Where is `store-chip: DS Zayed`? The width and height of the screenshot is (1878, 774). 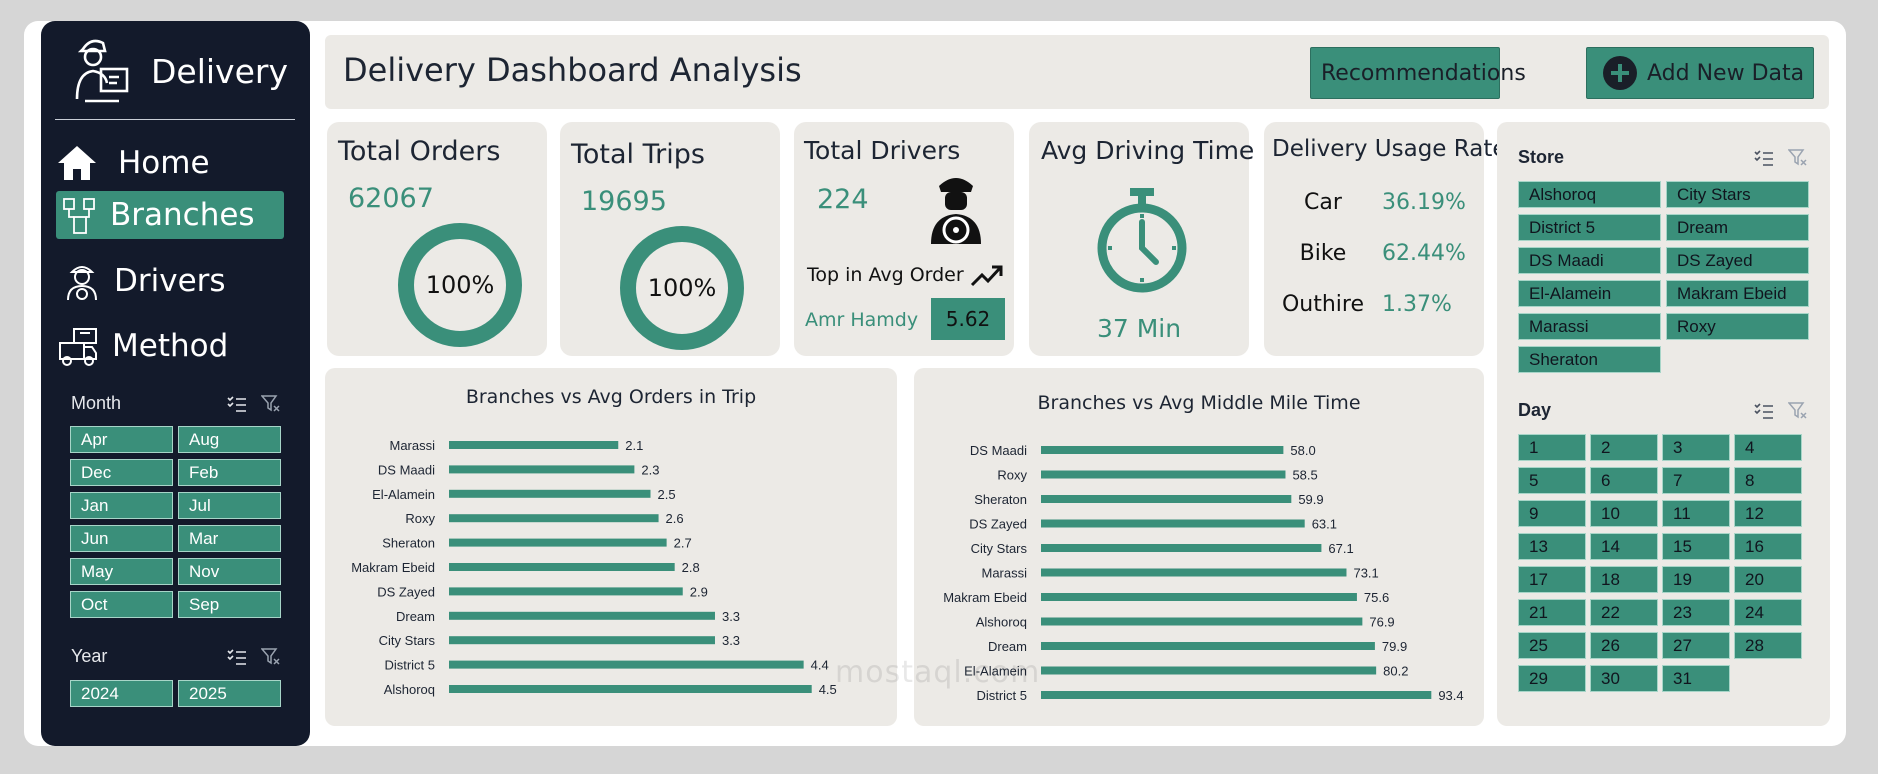
store-chip: DS Zayed is located at coordinates (1737, 260).